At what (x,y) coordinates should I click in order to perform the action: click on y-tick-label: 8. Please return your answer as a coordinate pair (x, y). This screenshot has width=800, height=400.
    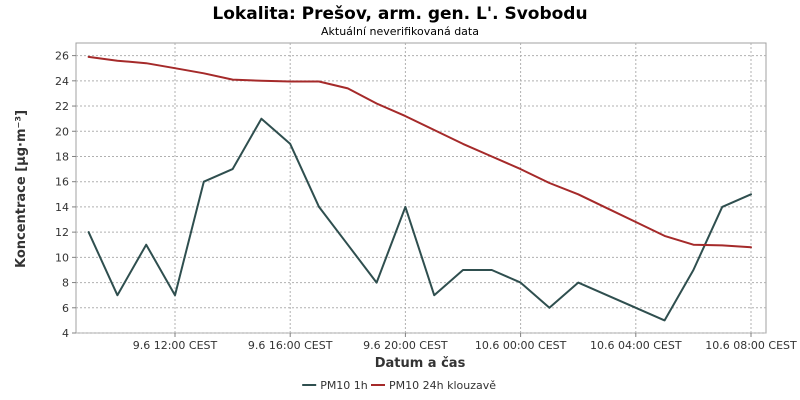
    Looking at the image, I should click on (65, 283).